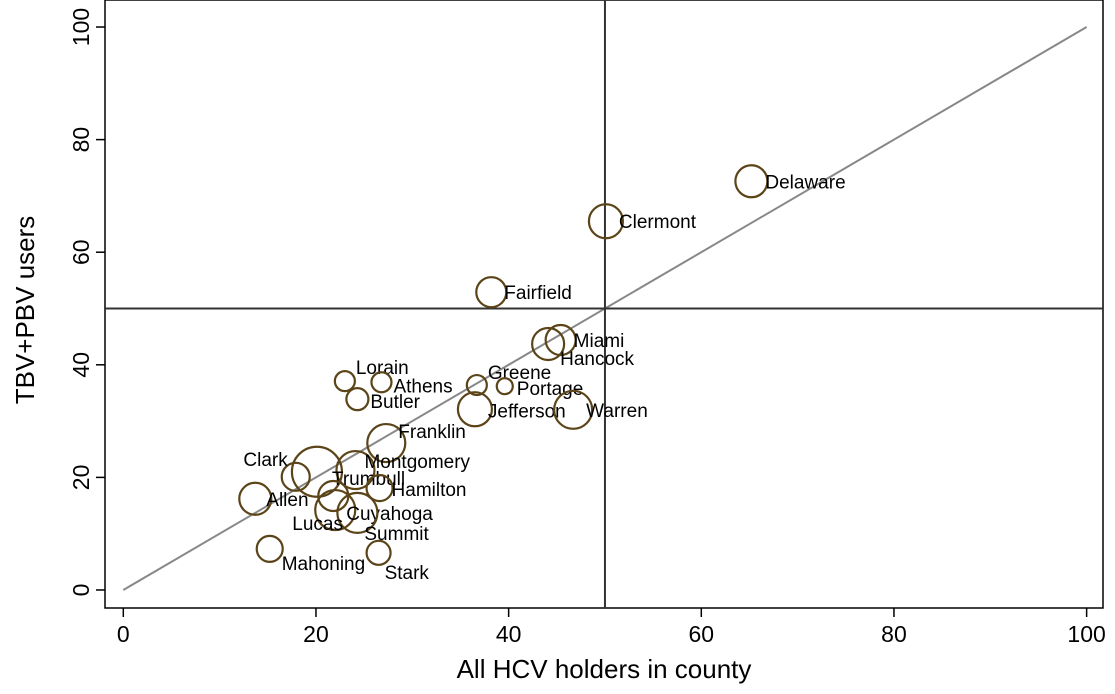  What do you see at coordinates (81, 478) in the screenshot?
I see `y-tick-label: 20` at bounding box center [81, 478].